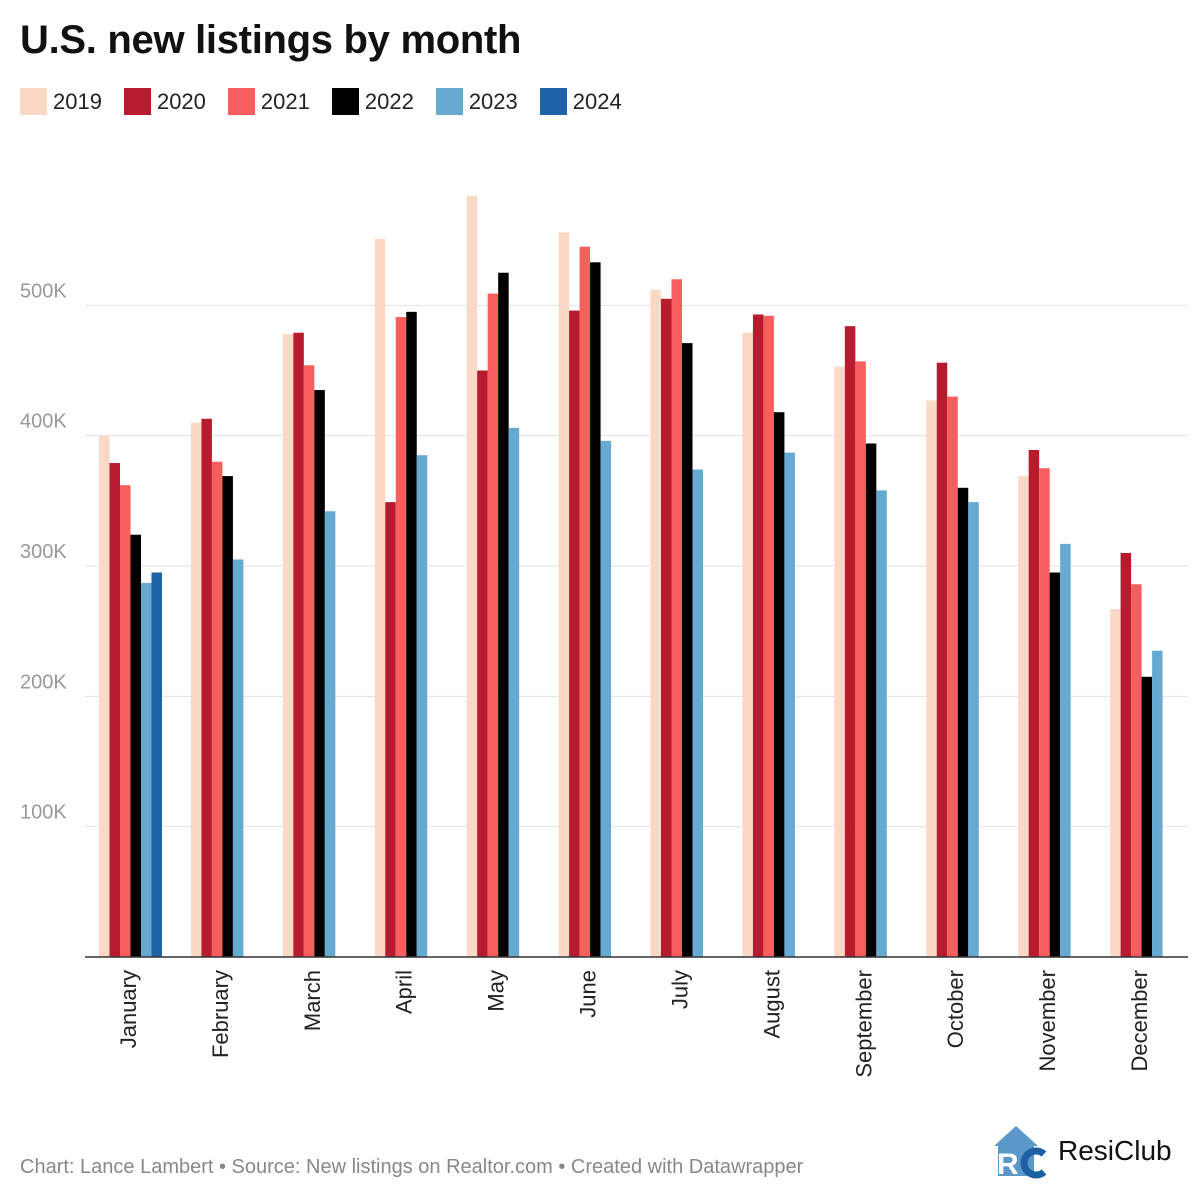 Image resolution: width=1200 pixels, height=1200 pixels. I want to click on y-tick-label: 300K, so click(43, 552).